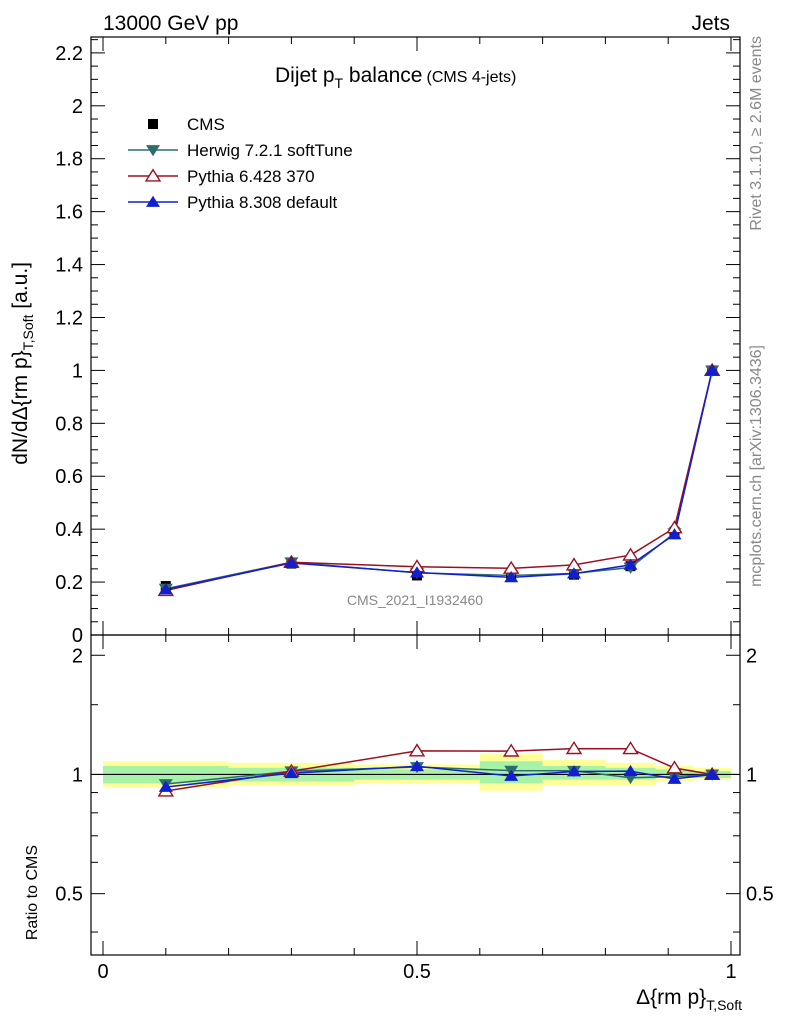 This screenshot has height=1024, width=786. What do you see at coordinates (756, 133) in the screenshot?
I see `rivet-label: Rivet 3.1.10, ≥ 2.6M events` at bounding box center [756, 133].